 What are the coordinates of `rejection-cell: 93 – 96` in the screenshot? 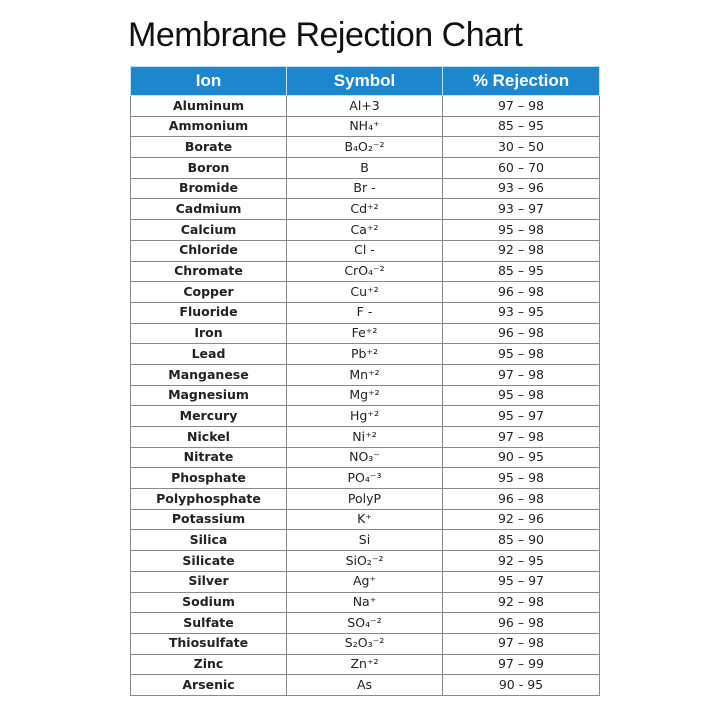 It's located at (521, 188).